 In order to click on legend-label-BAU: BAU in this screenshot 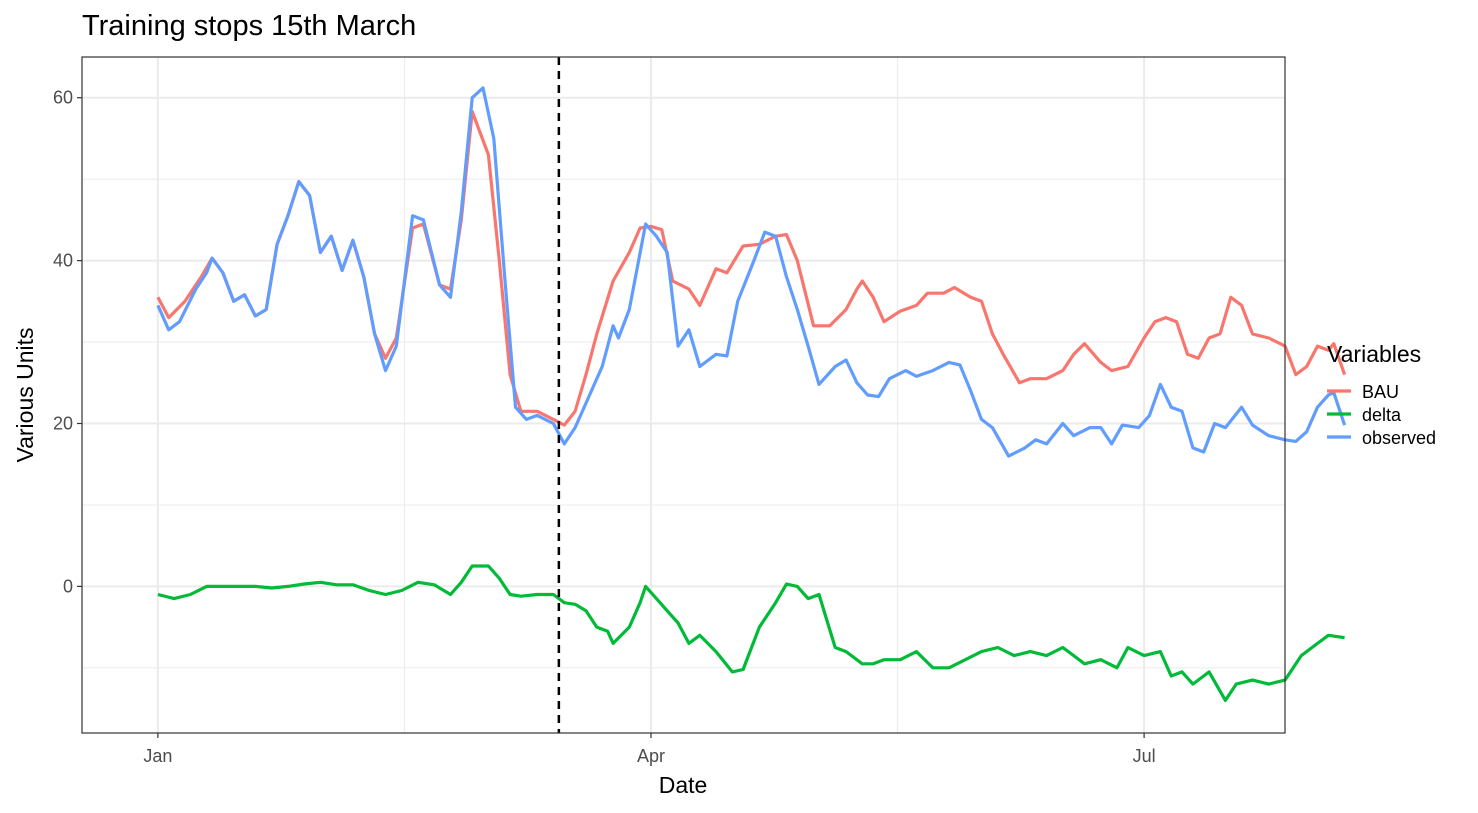, I will do `click(1380, 392)`.